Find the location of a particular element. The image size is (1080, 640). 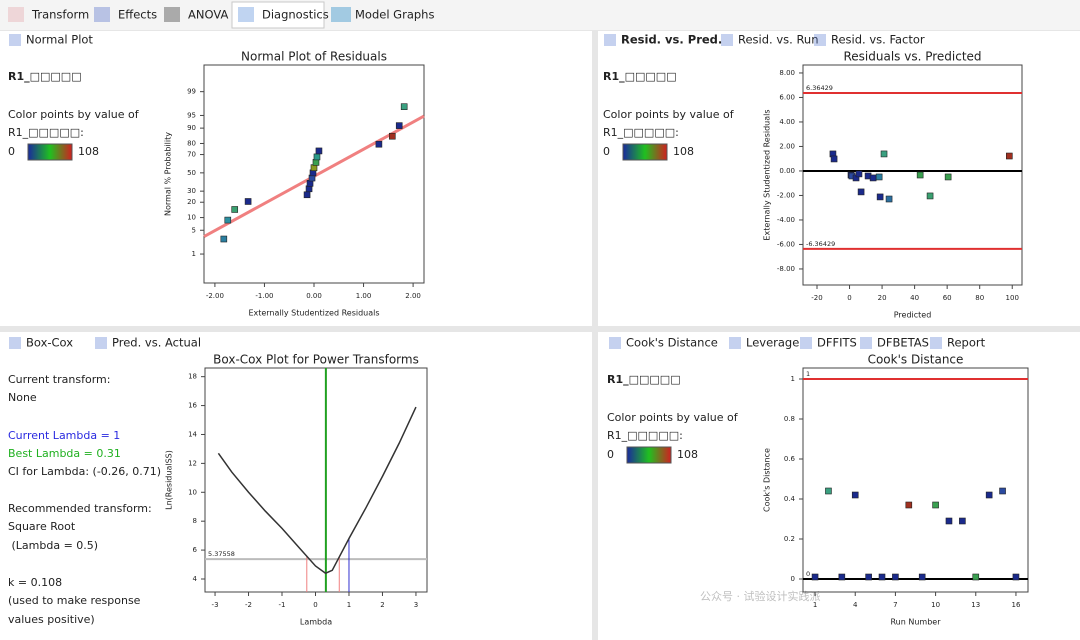

y-tick-label: 6.00 is located at coordinates (787, 97).